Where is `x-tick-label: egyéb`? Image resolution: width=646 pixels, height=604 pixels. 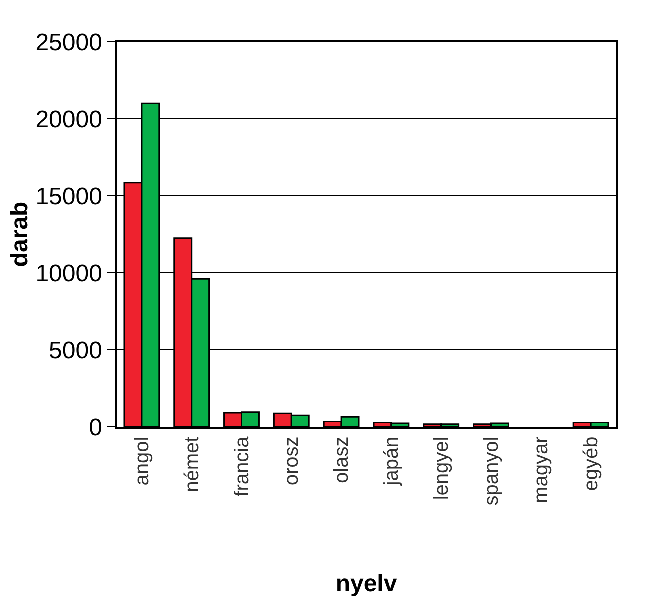
x-tick-label: egyéb is located at coordinates (591, 464).